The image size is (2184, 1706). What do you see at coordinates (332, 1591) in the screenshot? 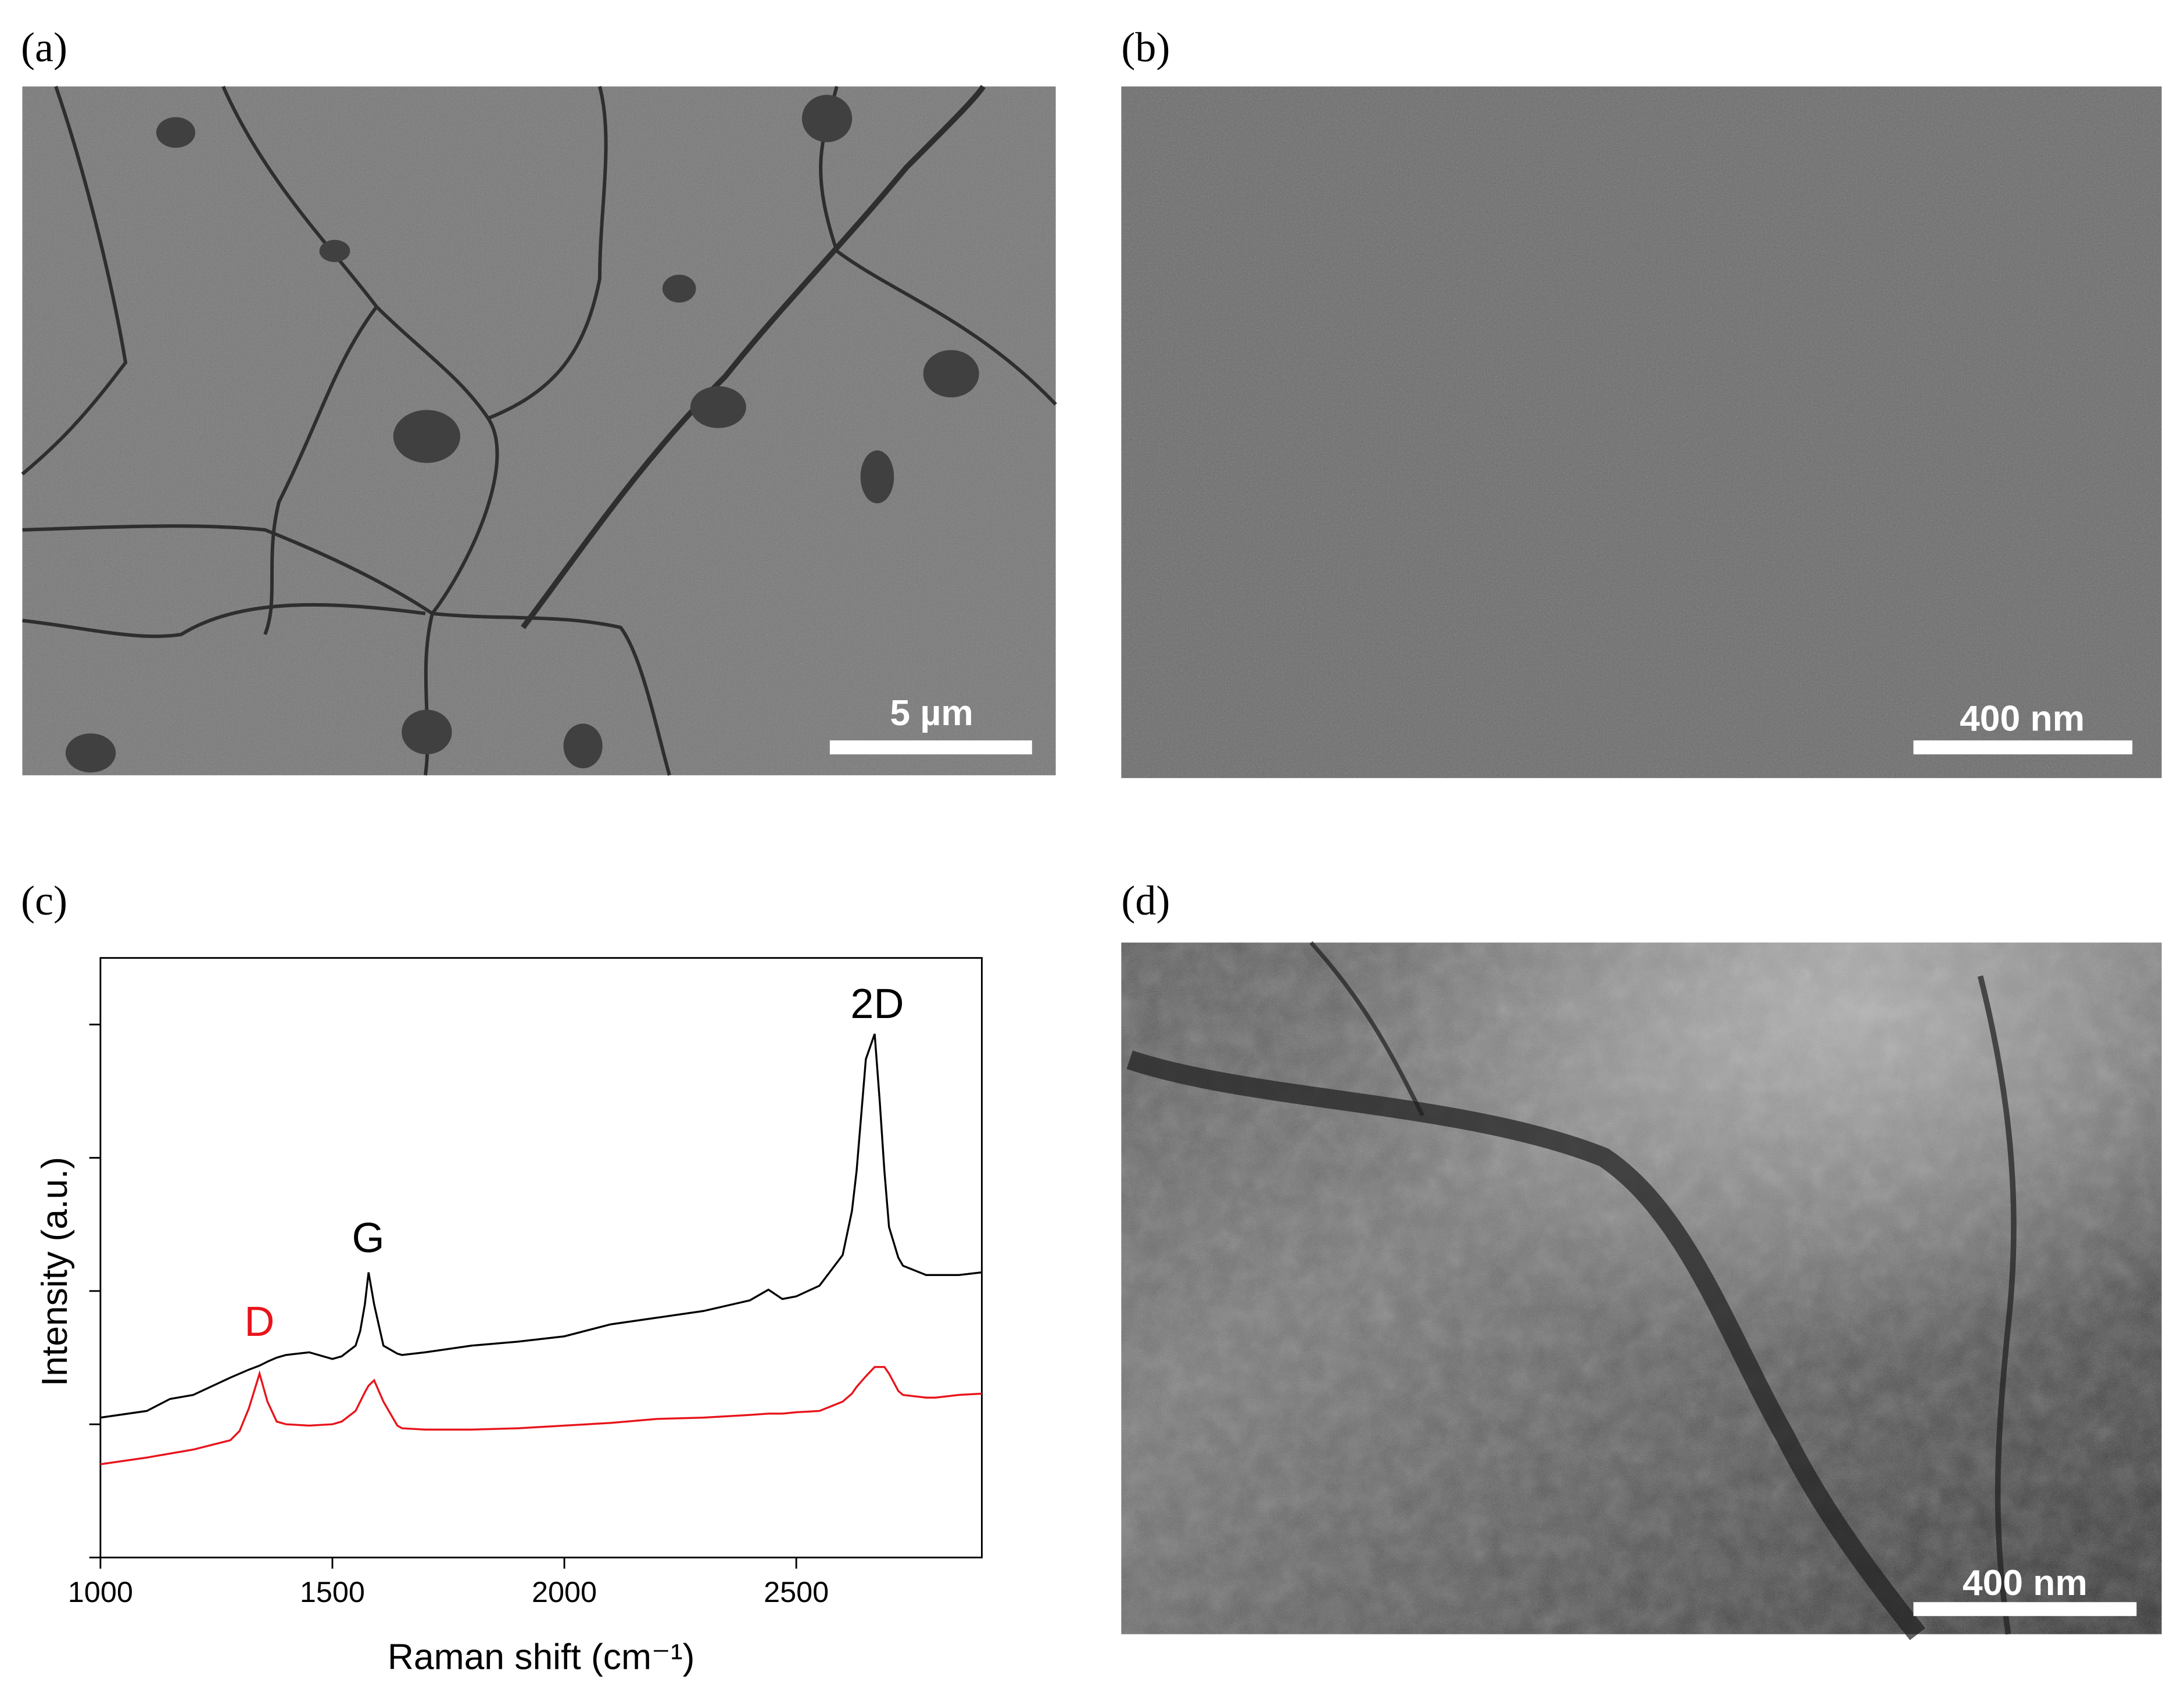
I see `x-tick-label: 1500` at bounding box center [332, 1591].